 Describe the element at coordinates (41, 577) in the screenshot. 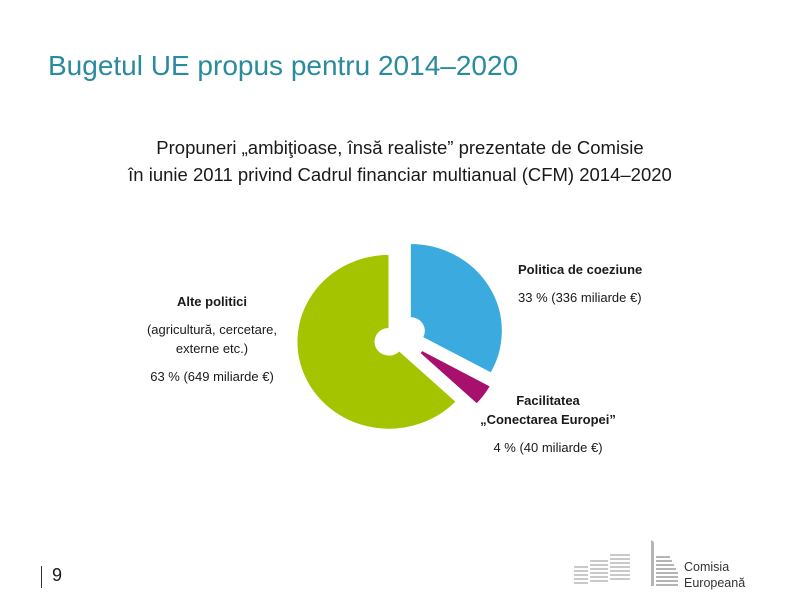

I see `footer-divider` at that location.